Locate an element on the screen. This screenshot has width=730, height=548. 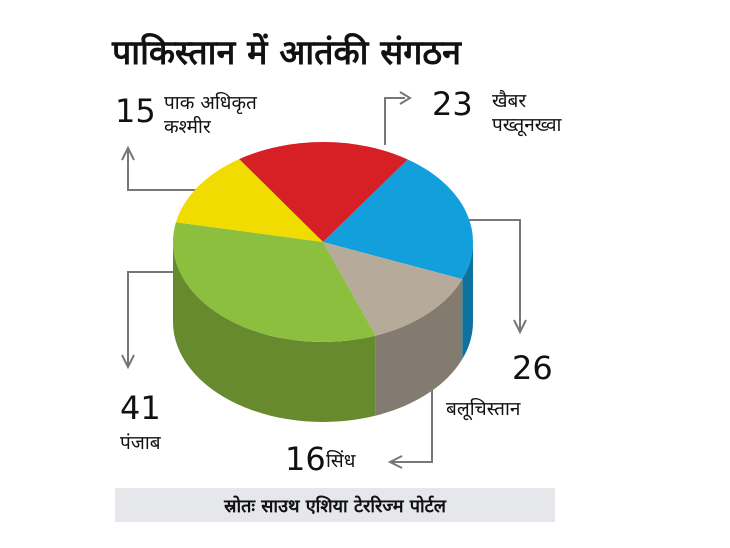
slice-label: पाक अधिकृत कश्मीर is located at coordinates (210, 115).